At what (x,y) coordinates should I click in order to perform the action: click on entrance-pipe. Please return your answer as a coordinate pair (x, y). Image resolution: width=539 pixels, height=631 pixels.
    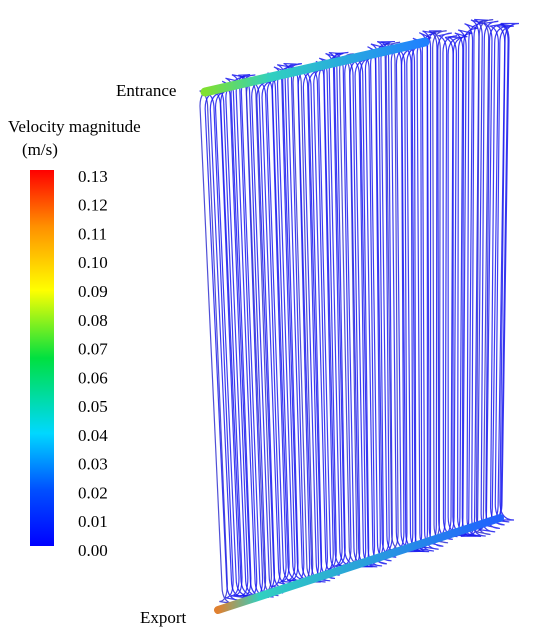
    Looking at the image, I should click on (315, 67).